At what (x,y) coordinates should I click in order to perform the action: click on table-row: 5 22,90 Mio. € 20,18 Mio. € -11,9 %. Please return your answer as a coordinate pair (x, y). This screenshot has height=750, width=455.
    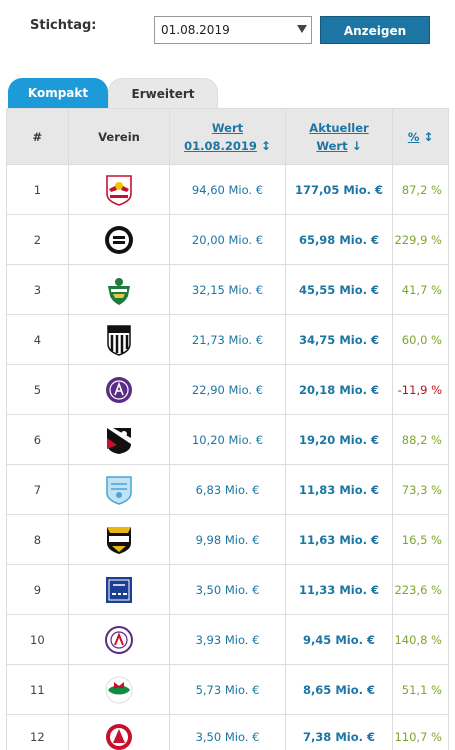
    Looking at the image, I should click on (227, 390).